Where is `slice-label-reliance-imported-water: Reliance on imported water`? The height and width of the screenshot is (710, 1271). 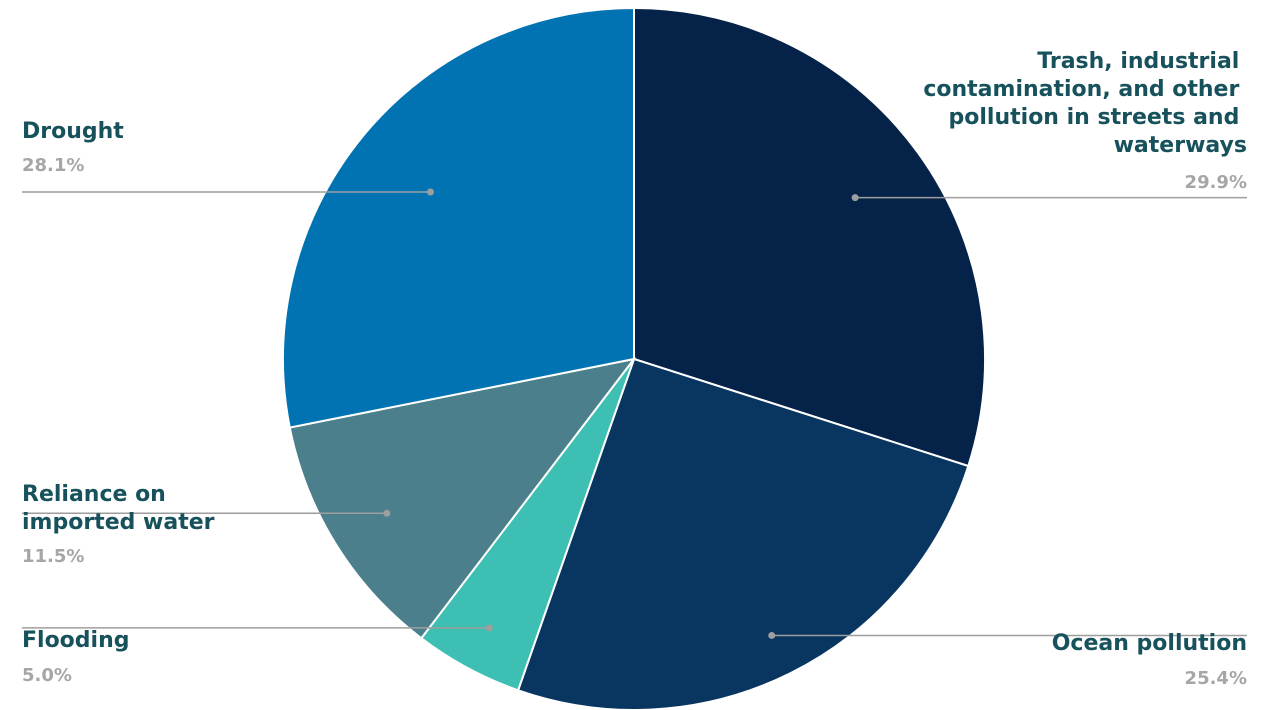 slice-label-reliance-imported-water: Reliance on imported water is located at coordinates (118, 508).